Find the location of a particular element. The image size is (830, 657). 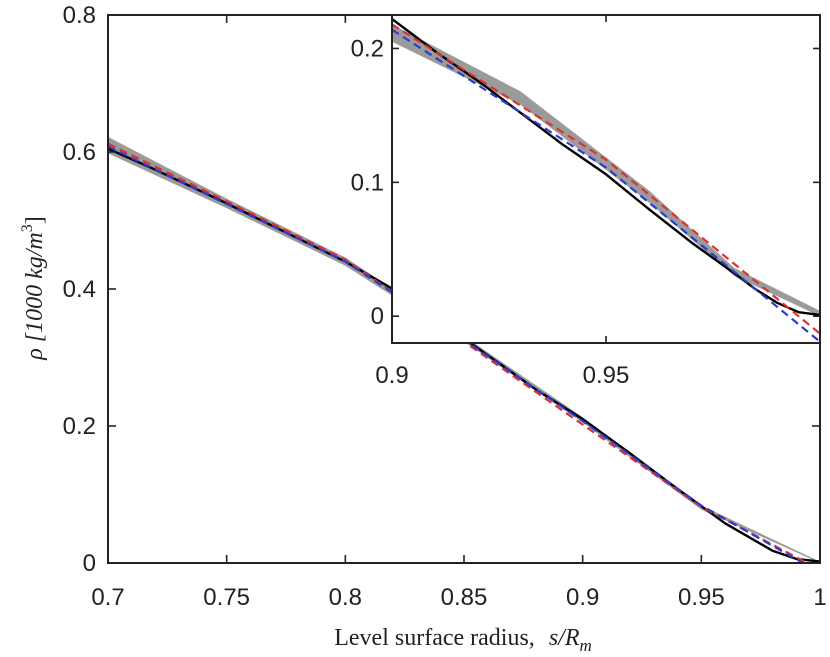

inset-x-tick-label: 0.95 is located at coordinates (606, 375).